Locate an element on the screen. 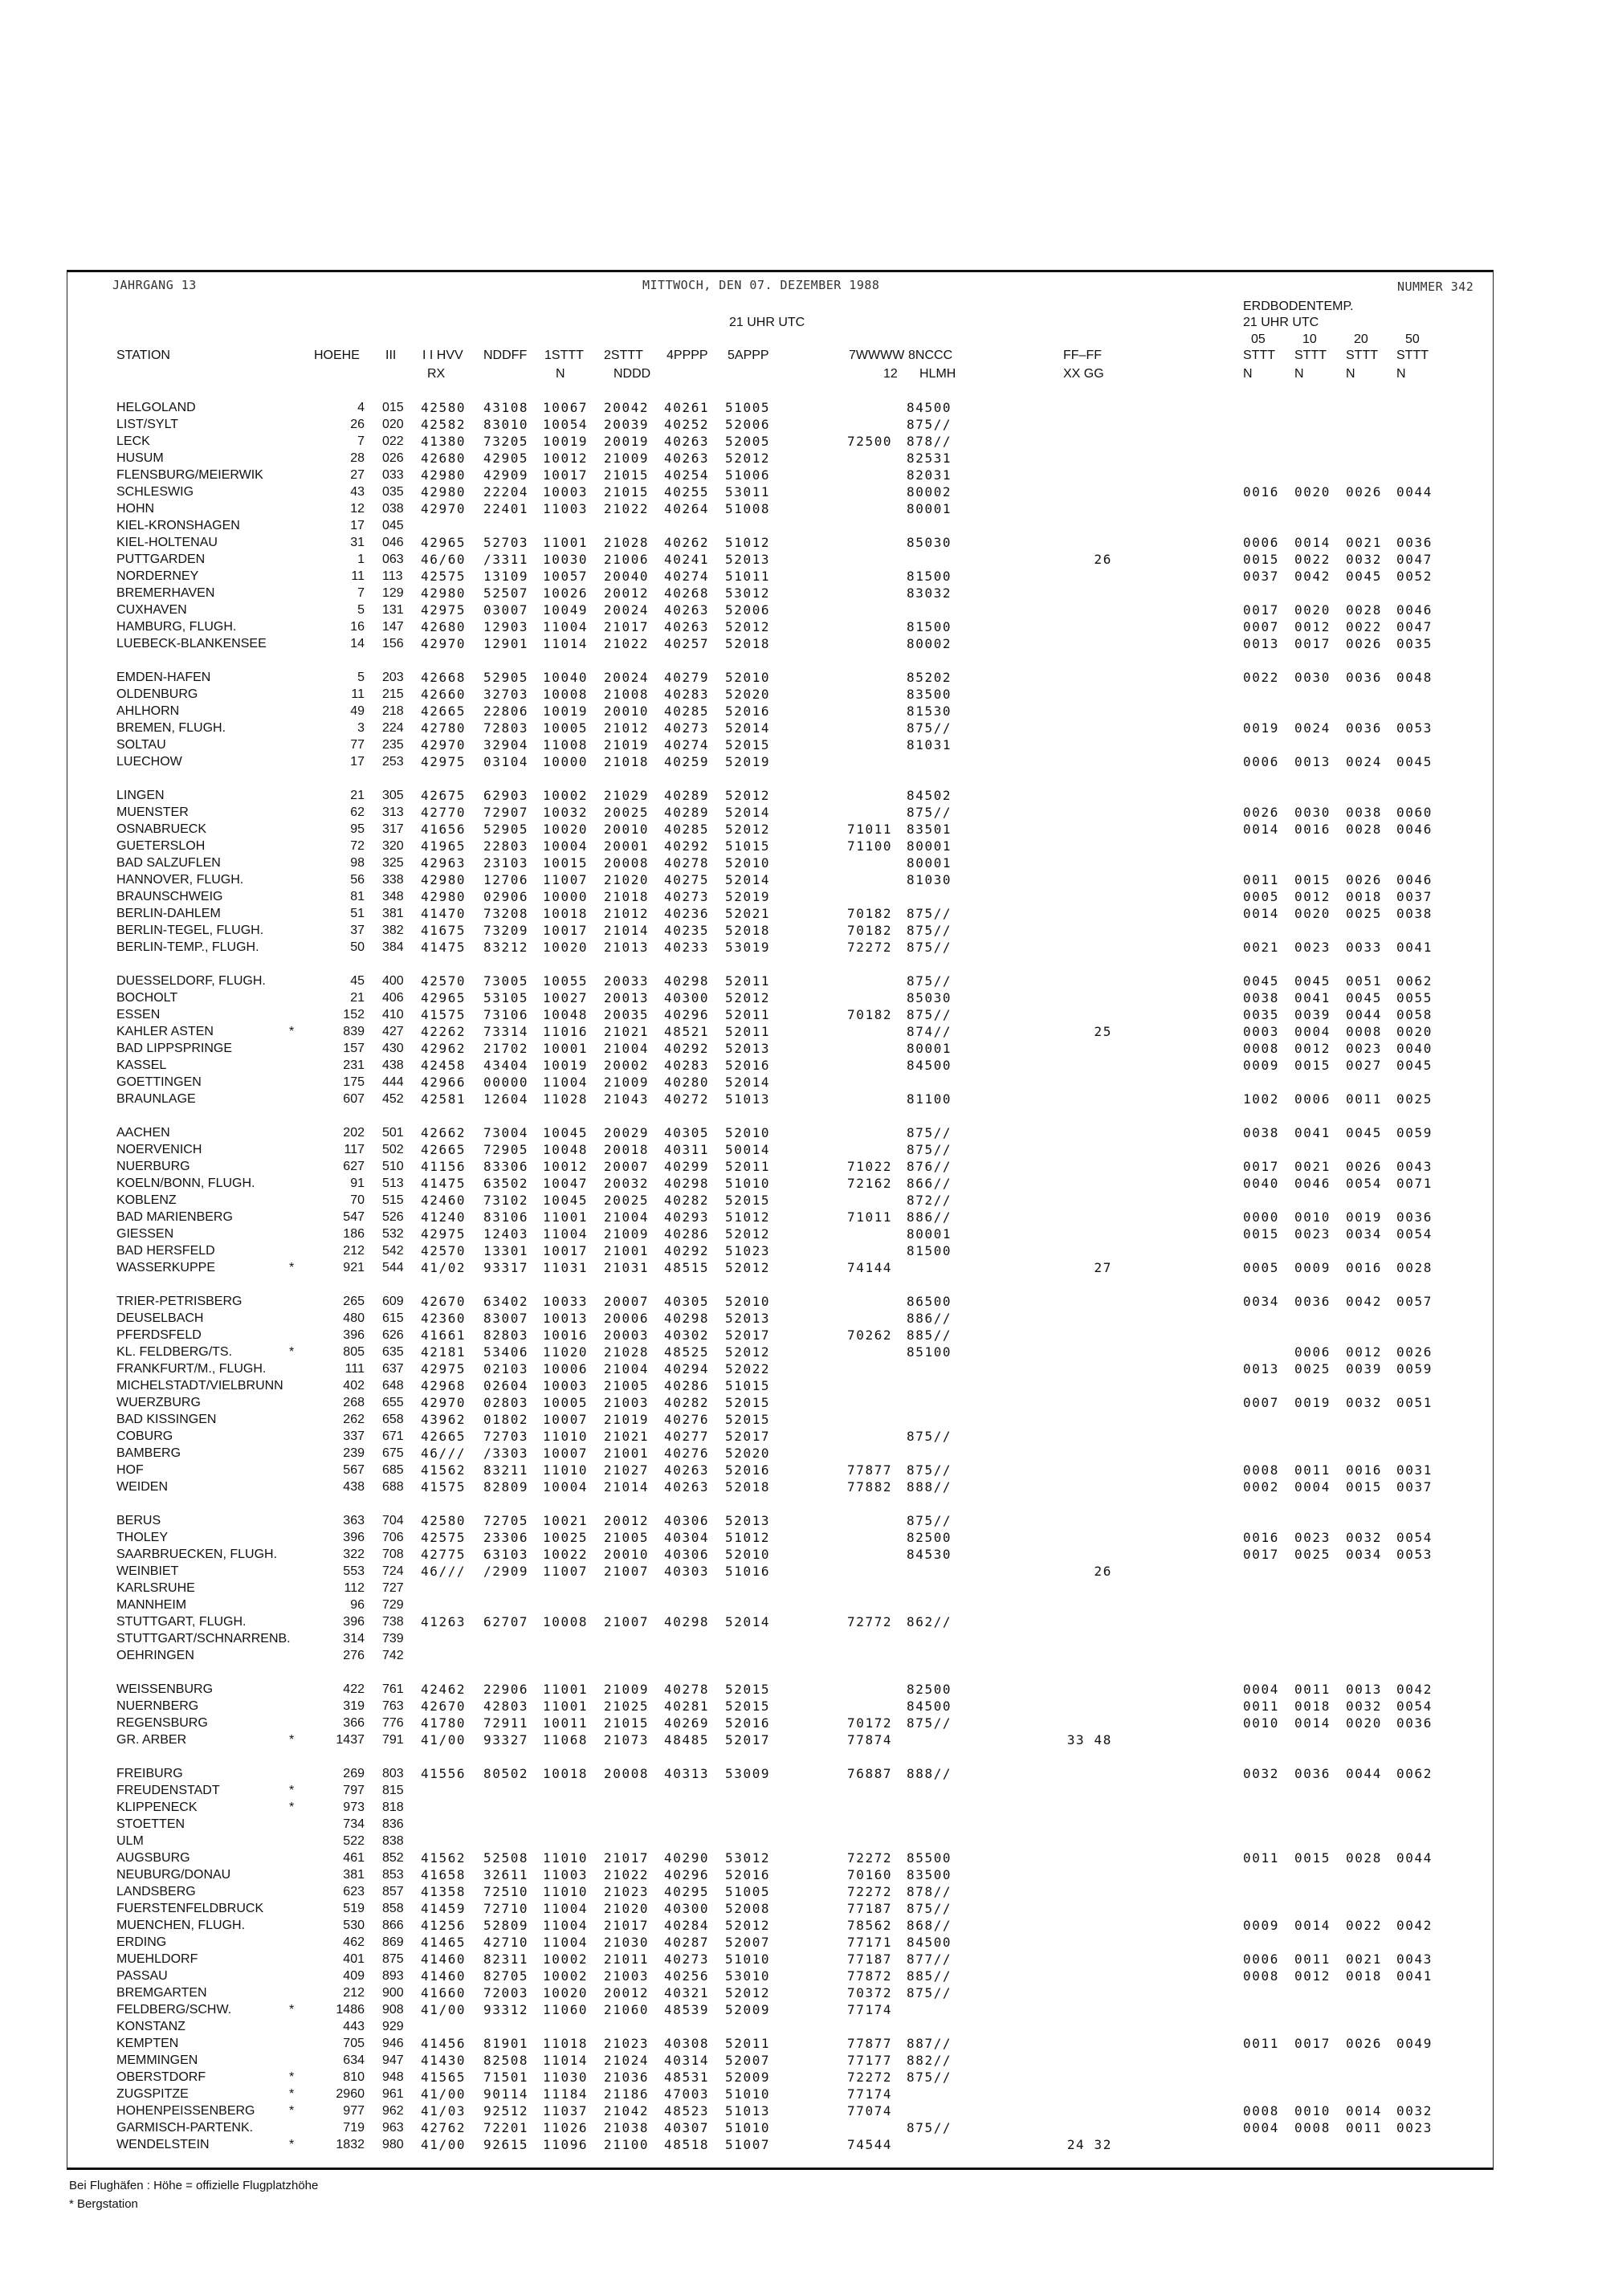 Image resolution: width=1606 pixels, height=2296 pixels. group-2sttt: 20001 is located at coordinates (627, 846).